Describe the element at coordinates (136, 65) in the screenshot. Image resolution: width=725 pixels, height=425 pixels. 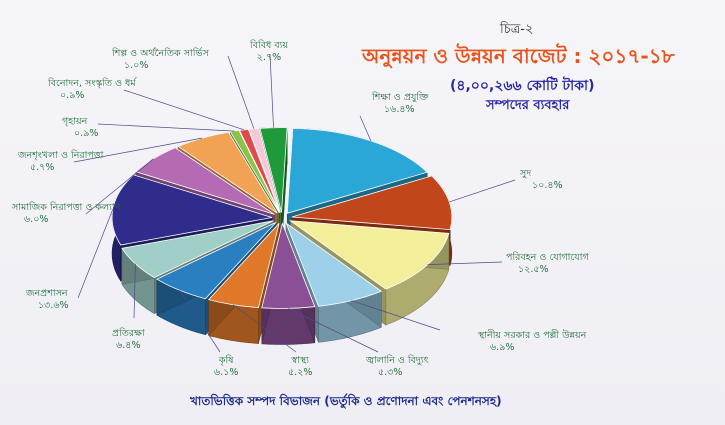
I see `slice-label-value: ১.০%` at that location.